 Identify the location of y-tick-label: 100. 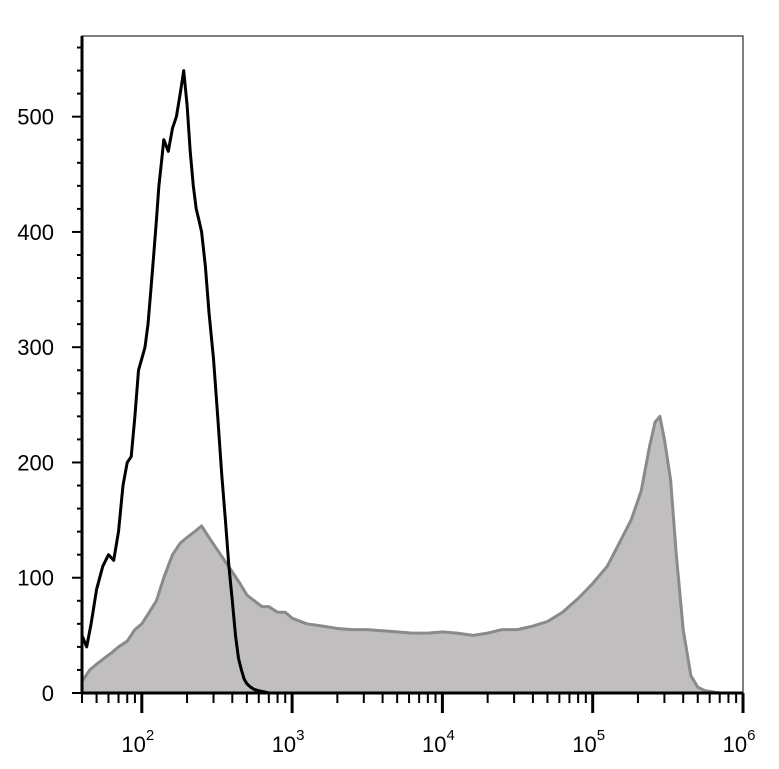
(35, 578).